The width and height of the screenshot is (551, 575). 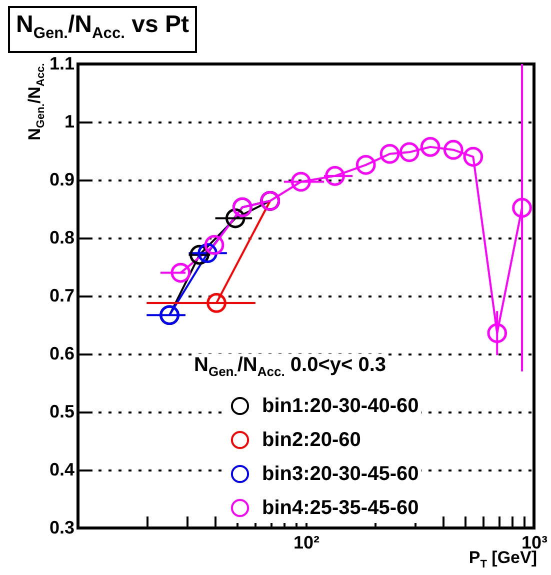 What do you see at coordinates (61, 470) in the screenshot?
I see `y-tick-label: 0.4` at bounding box center [61, 470].